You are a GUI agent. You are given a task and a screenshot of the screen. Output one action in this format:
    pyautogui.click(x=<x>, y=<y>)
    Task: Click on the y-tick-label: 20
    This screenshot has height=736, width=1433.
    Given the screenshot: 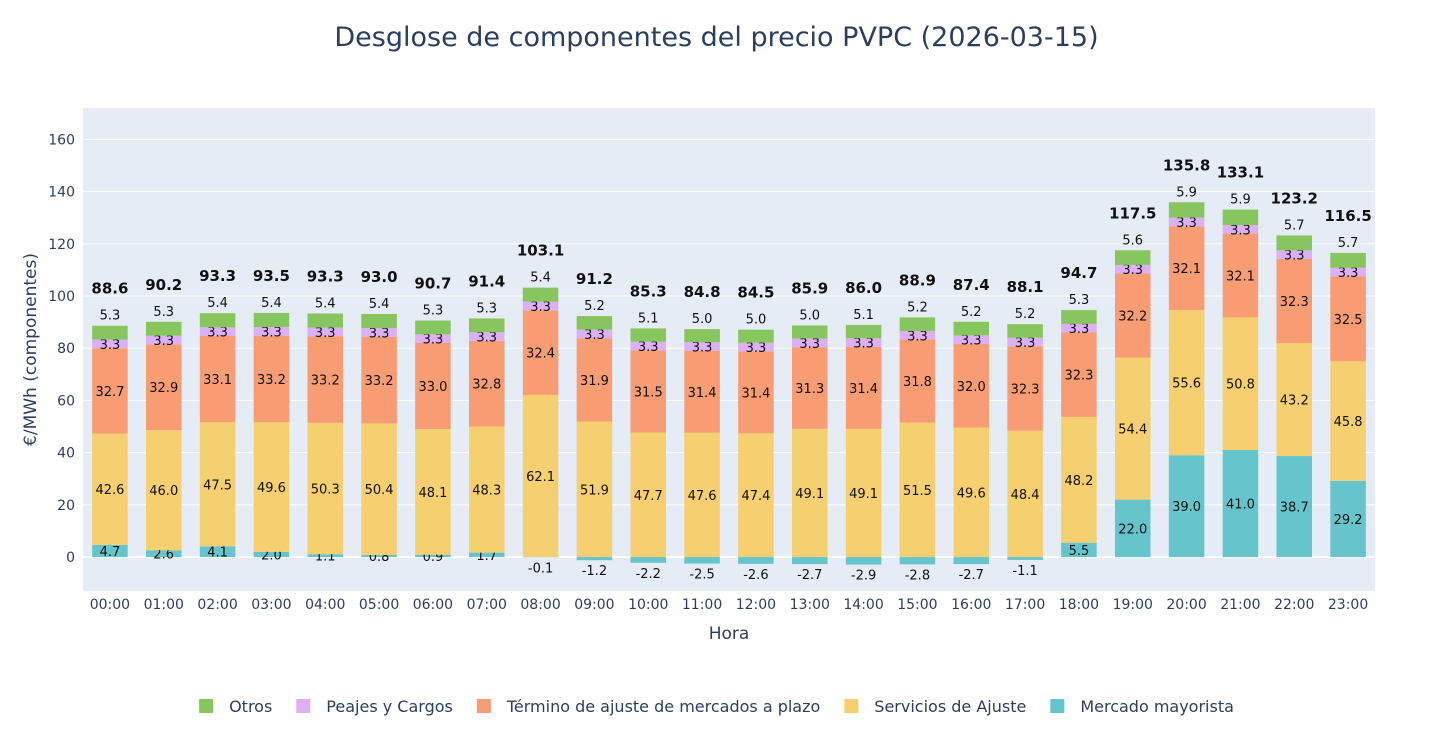 What is the action you would take?
    pyautogui.click(x=66, y=506)
    